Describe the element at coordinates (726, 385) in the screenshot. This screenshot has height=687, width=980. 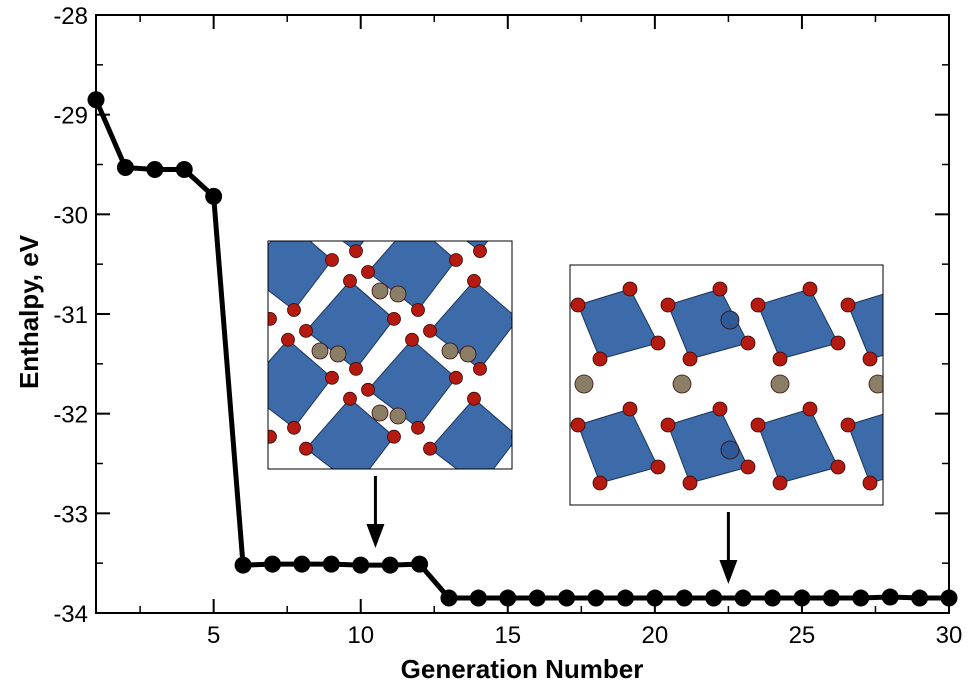
I see `inset-border` at that location.